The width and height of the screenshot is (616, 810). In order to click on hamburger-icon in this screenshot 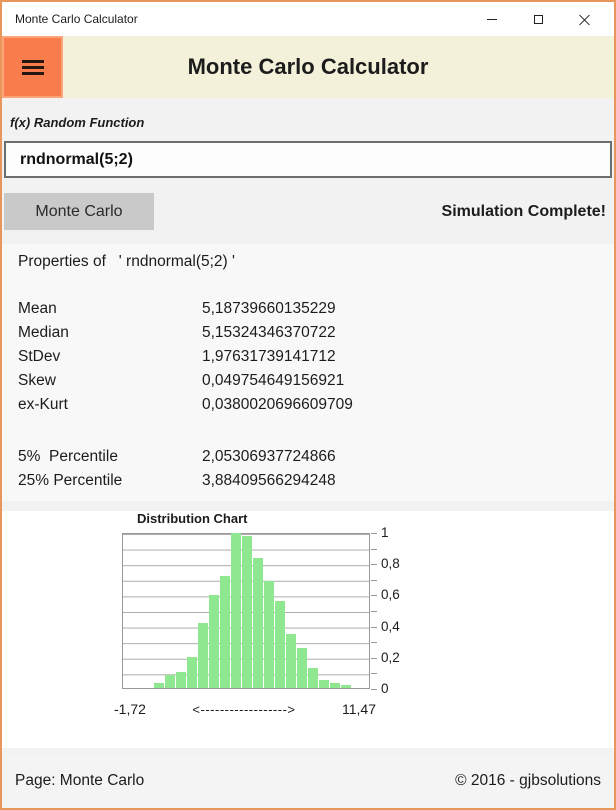, I will do `click(32, 67)`.